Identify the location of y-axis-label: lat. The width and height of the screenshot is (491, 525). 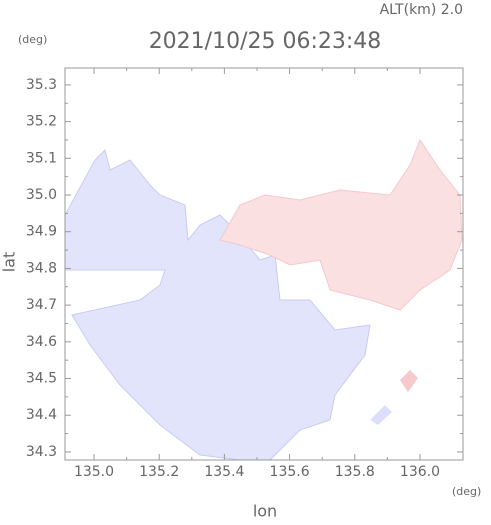
(9, 262).